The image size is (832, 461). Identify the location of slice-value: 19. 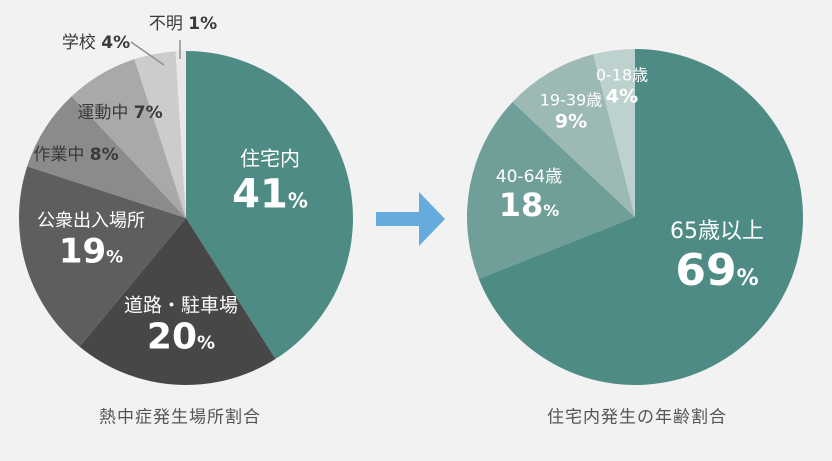
(82, 251).